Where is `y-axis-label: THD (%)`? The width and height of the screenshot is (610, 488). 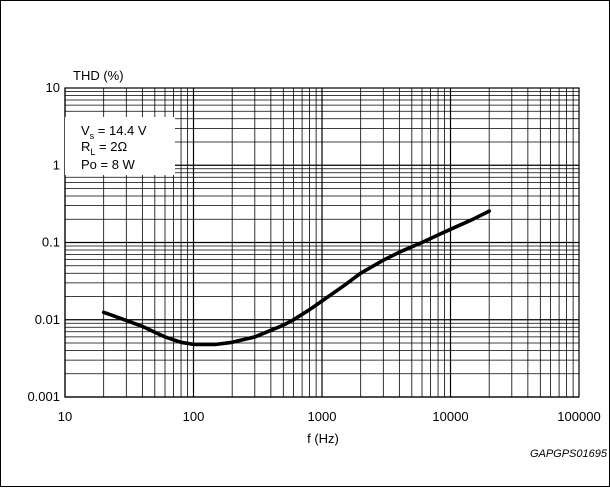 y-axis-label: THD (%) is located at coordinates (98, 75).